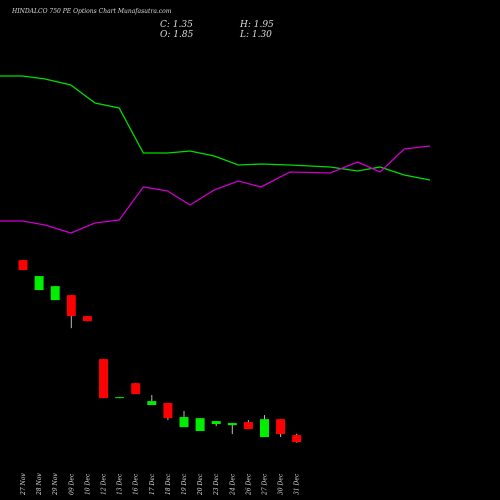  Describe the element at coordinates (281, 484) in the screenshot. I see `x-tick-label: 30 Dec` at that location.